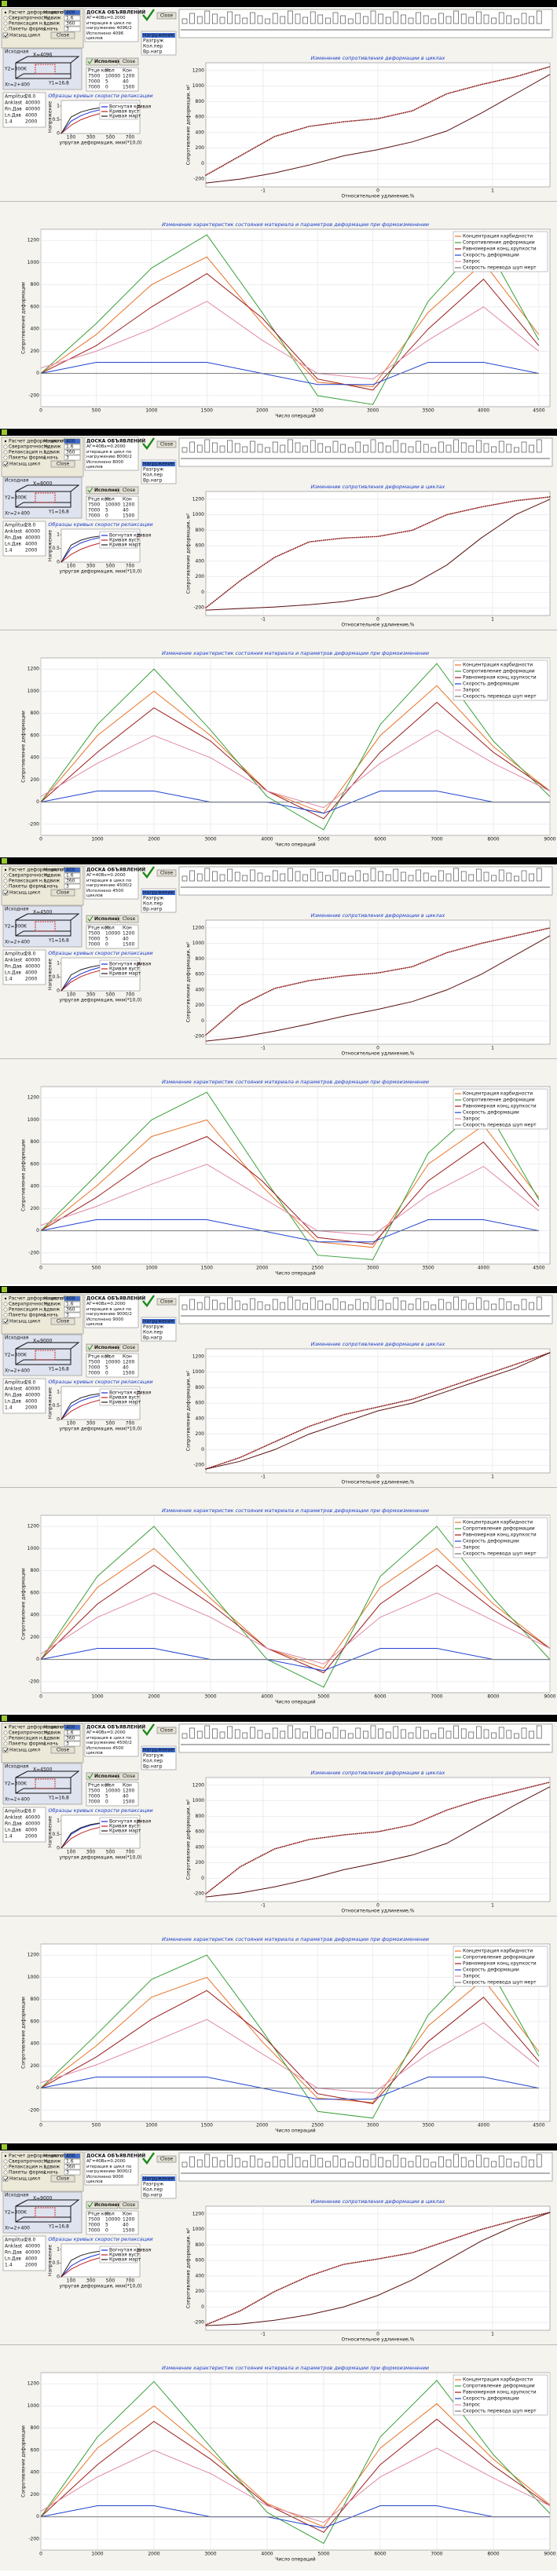 This screenshot has height=2576, width=557. What do you see at coordinates (45, 69) in the screenshot?
I see `sample-cut` at bounding box center [45, 69].